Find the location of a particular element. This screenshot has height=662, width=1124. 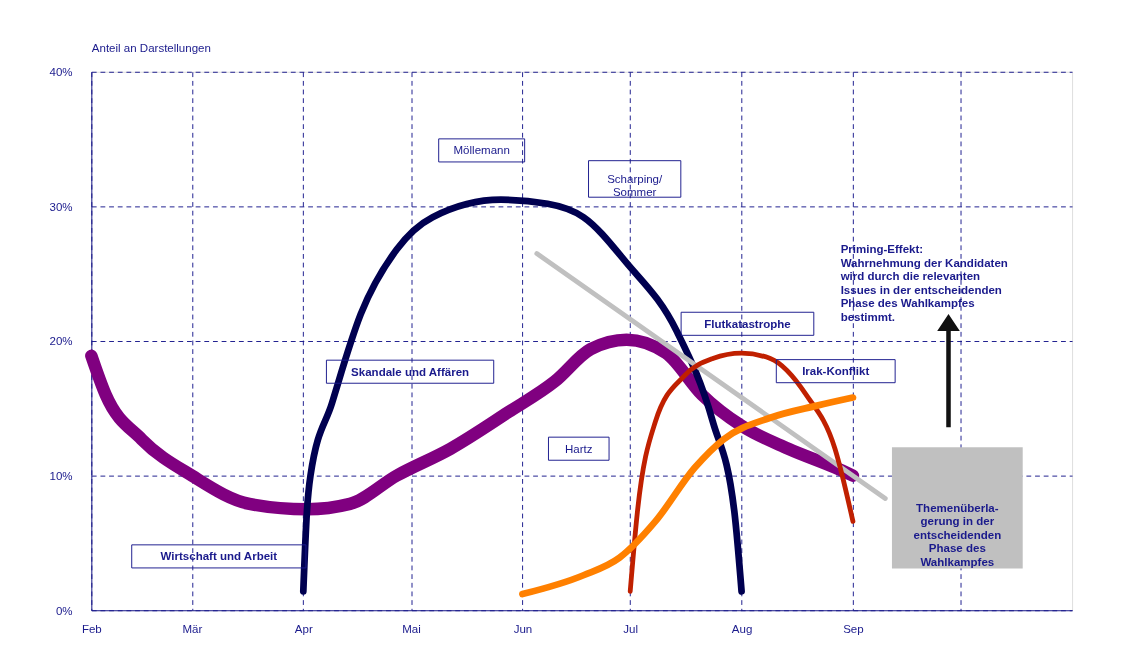

y-tick-label: 10% is located at coordinates (61, 475).